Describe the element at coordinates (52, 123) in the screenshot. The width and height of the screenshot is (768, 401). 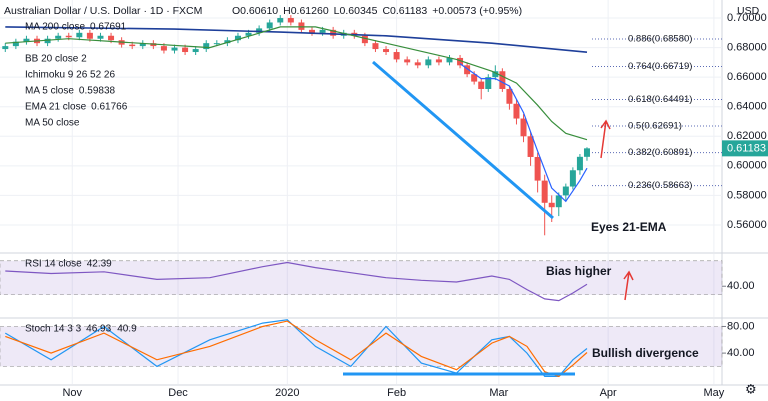
I see `legend-inactive: MA 50 close` at that location.